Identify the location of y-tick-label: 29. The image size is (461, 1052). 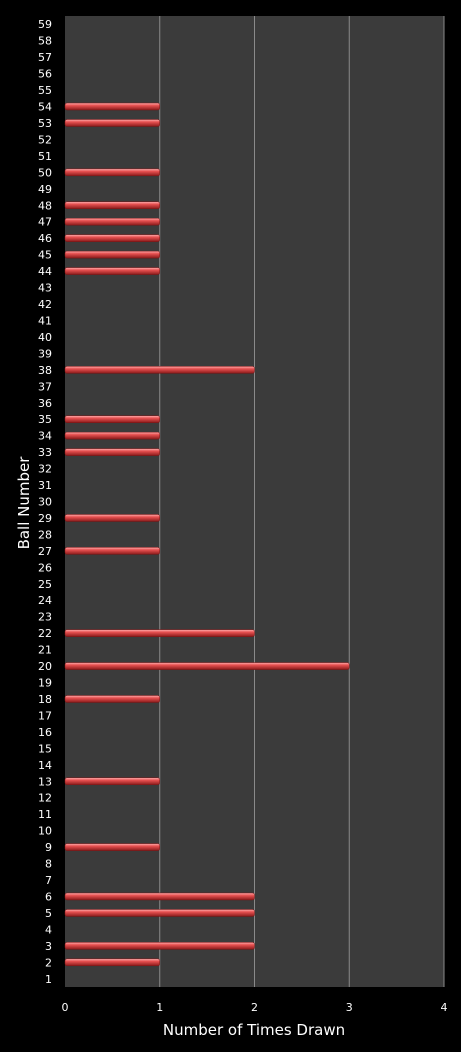
(45, 518).